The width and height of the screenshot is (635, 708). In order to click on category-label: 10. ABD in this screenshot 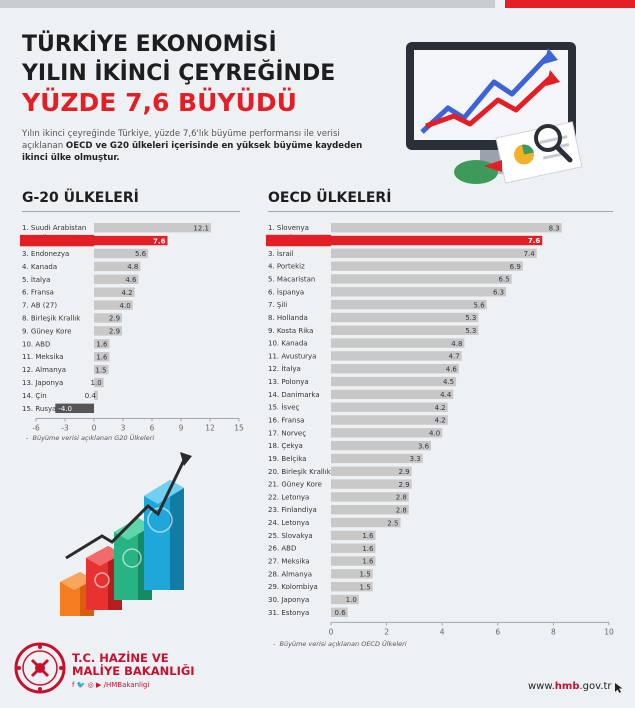, I will do `click(36, 344)`.